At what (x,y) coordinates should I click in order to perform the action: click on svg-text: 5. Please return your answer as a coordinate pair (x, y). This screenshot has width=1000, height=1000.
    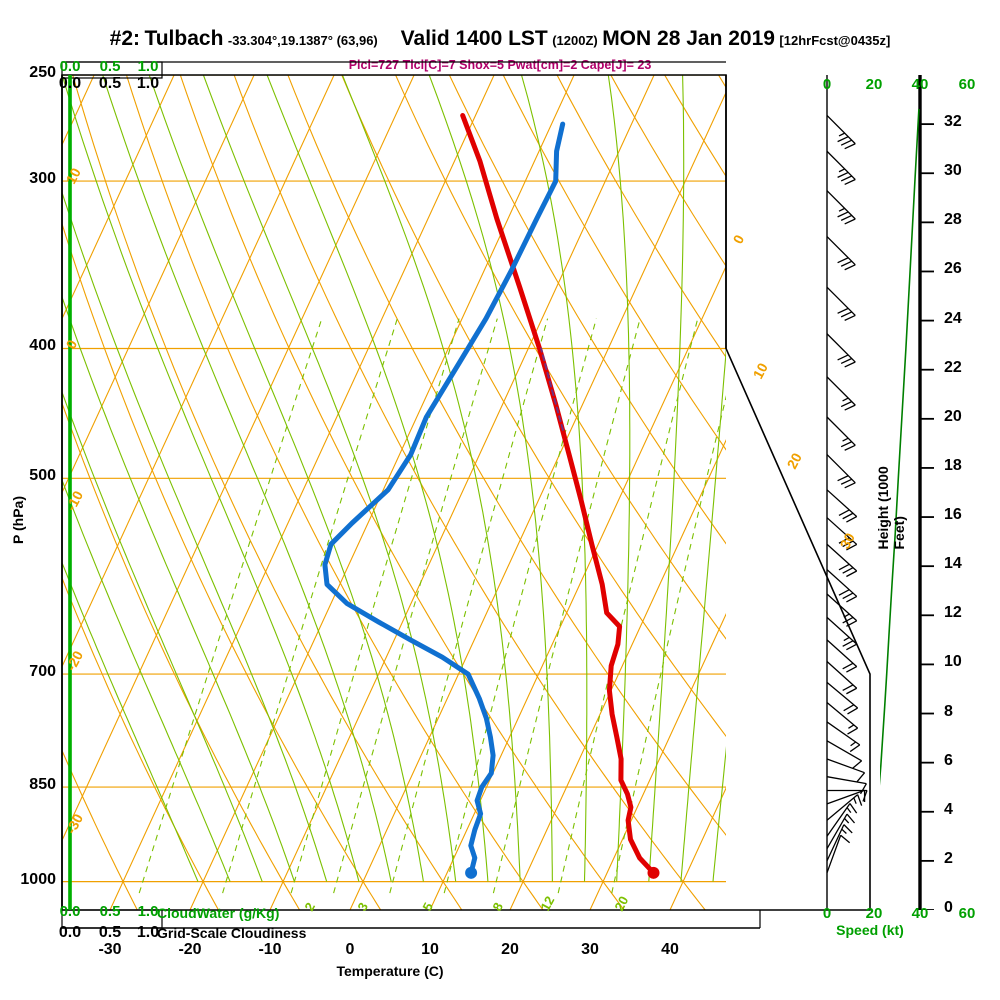
    Looking at the image, I should click on (427, 906).